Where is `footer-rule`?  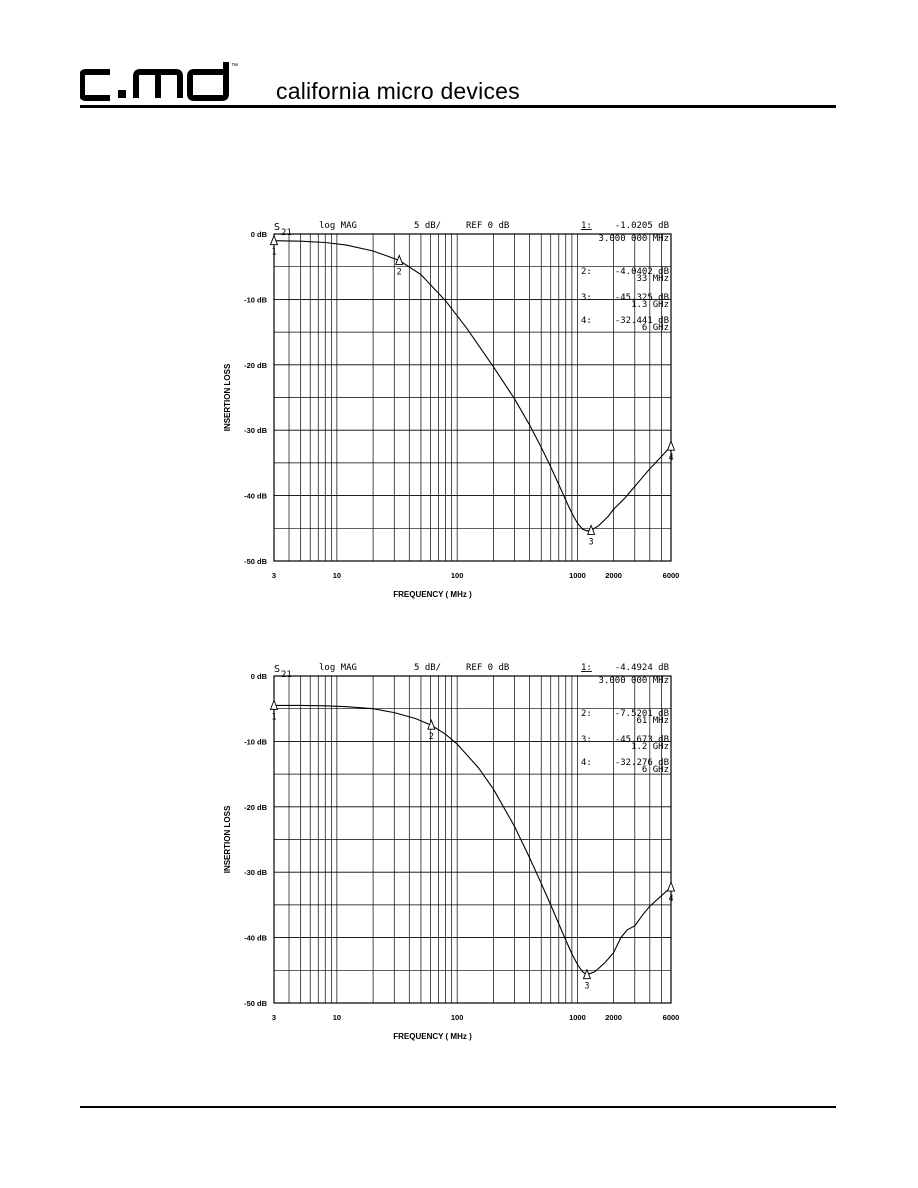
footer-rule is located at coordinates (458, 1107).